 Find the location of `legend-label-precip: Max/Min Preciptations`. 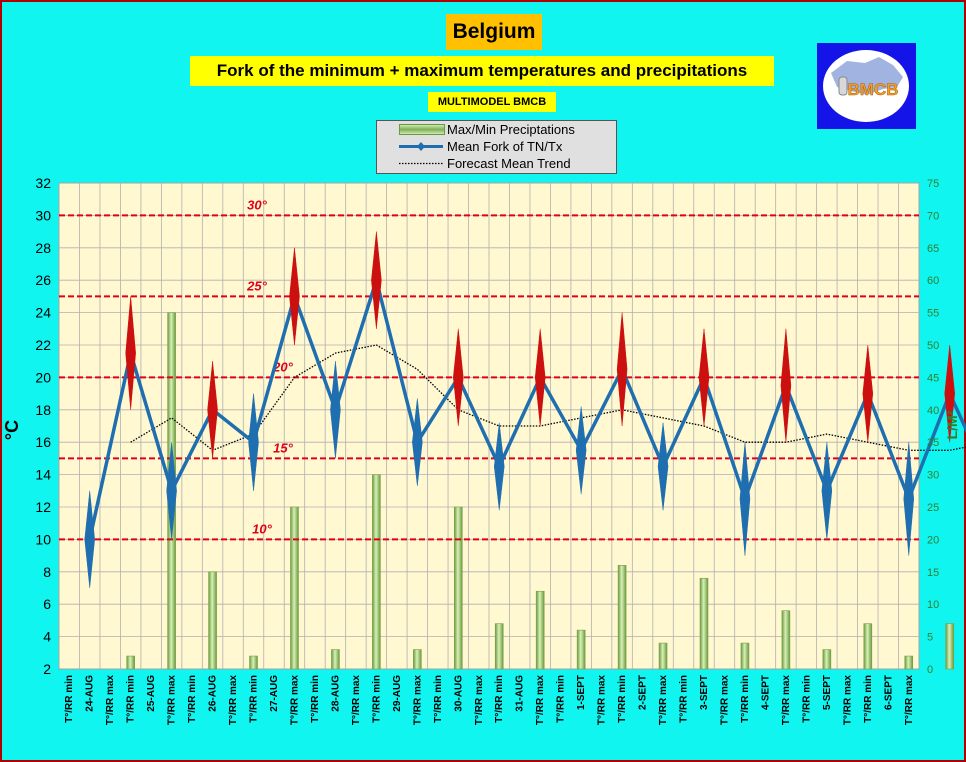

legend-label-precip: Max/Min Preciptations is located at coordinates (511, 129).